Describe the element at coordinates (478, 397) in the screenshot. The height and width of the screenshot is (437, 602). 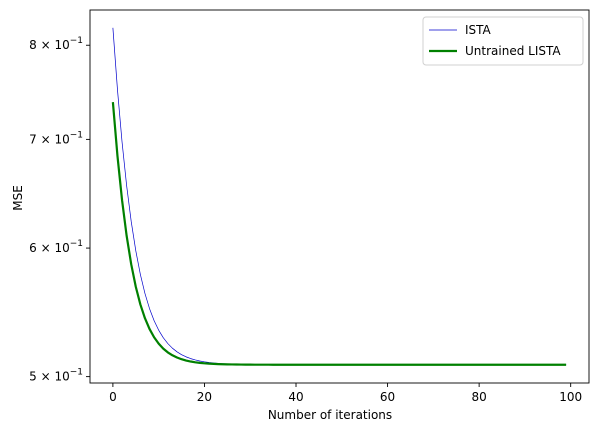
I see `x-tick-label: 80` at that location.